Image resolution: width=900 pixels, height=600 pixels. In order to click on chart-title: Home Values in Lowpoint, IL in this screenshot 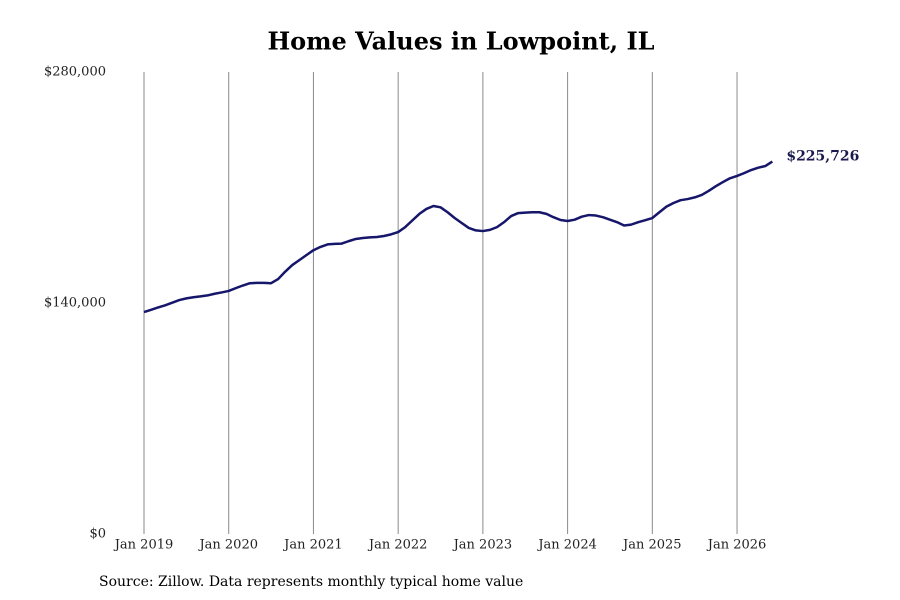, I will do `click(460, 41)`.